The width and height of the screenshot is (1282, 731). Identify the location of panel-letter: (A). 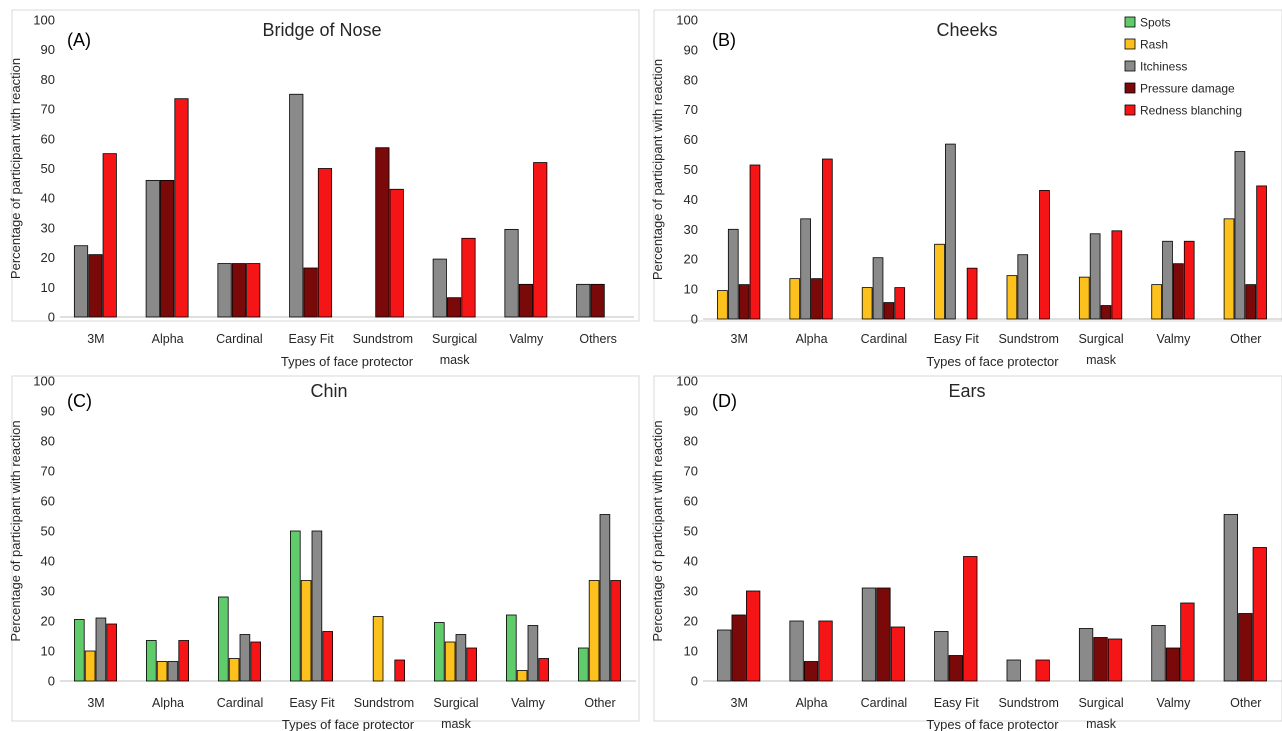
(79, 40).